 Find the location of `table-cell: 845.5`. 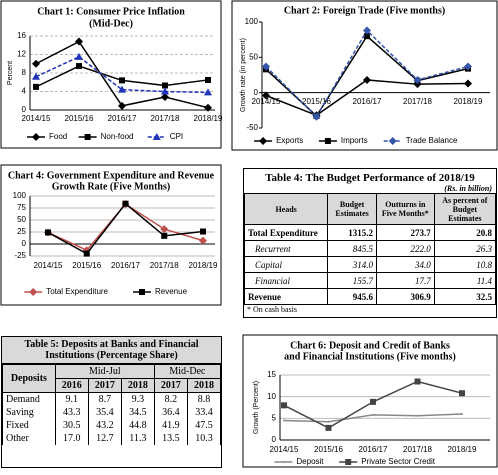

table-cell: 845.5 is located at coordinates (352, 248).